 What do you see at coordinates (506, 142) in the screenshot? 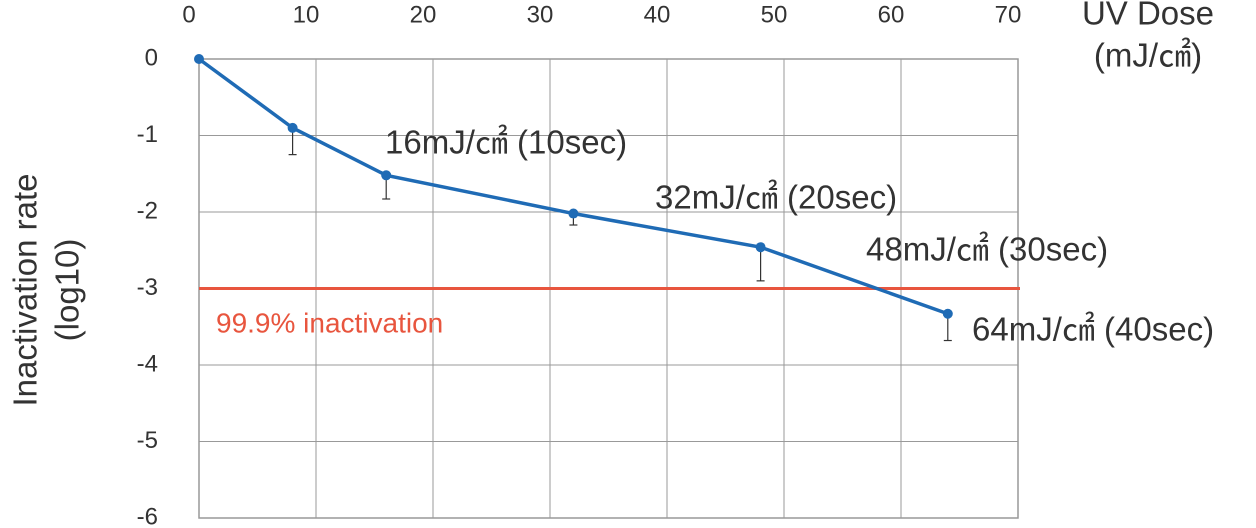
I see `annotation: 16mJ/㎠ (10sec)` at bounding box center [506, 142].